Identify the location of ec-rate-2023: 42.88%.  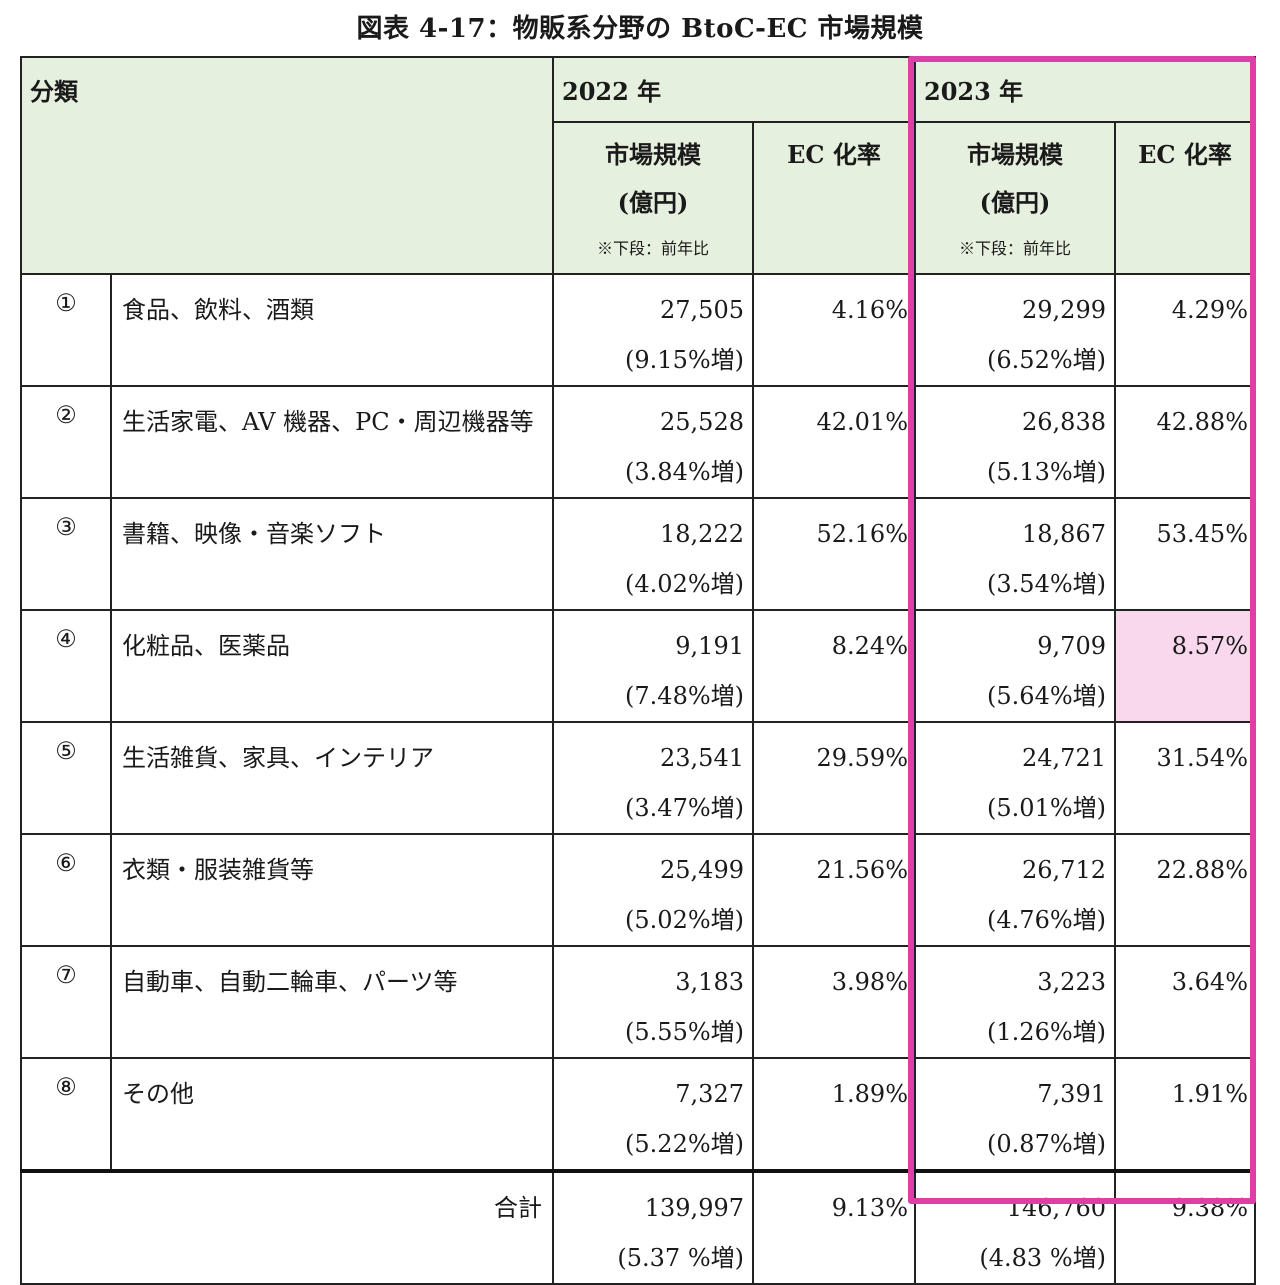
(1185, 442).